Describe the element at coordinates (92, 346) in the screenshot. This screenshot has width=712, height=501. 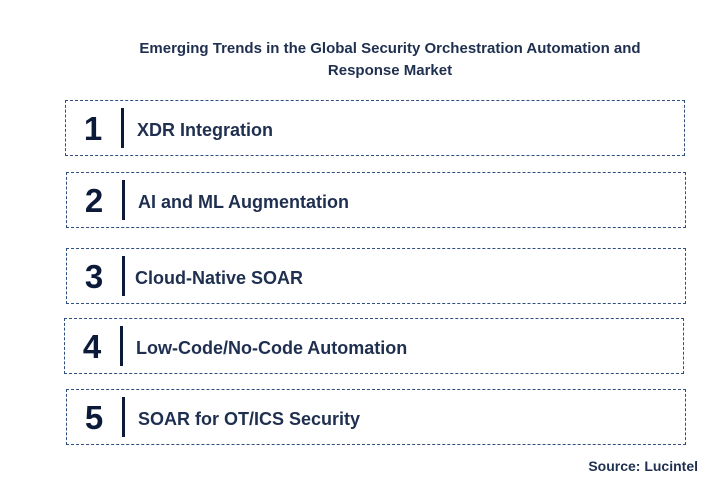
I see `trend-number: 4` at that location.